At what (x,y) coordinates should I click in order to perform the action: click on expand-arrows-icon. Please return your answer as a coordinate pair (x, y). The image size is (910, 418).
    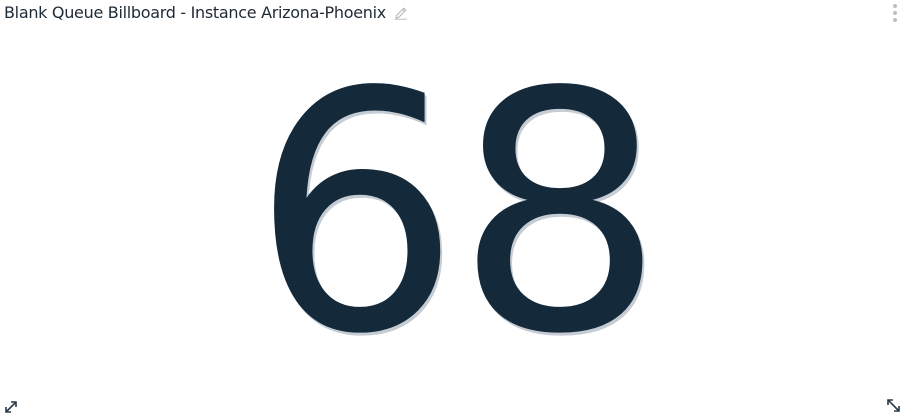
    Looking at the image, I should click on (11, 406).